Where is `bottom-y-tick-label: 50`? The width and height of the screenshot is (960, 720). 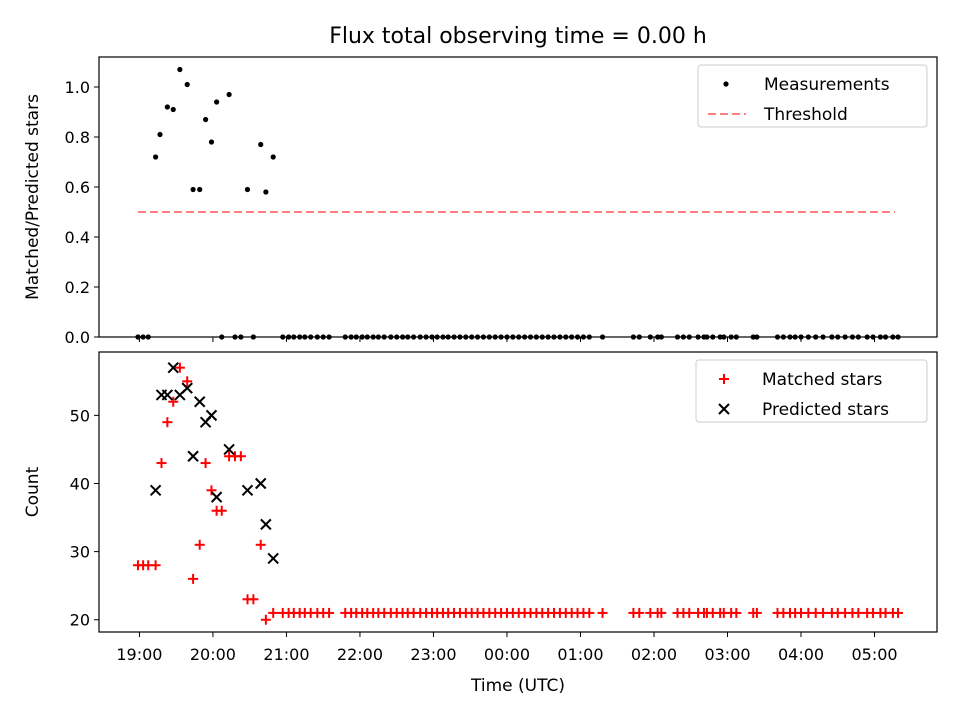
bottom-y-tick-label: 50 is located at coordinates (80, 415).